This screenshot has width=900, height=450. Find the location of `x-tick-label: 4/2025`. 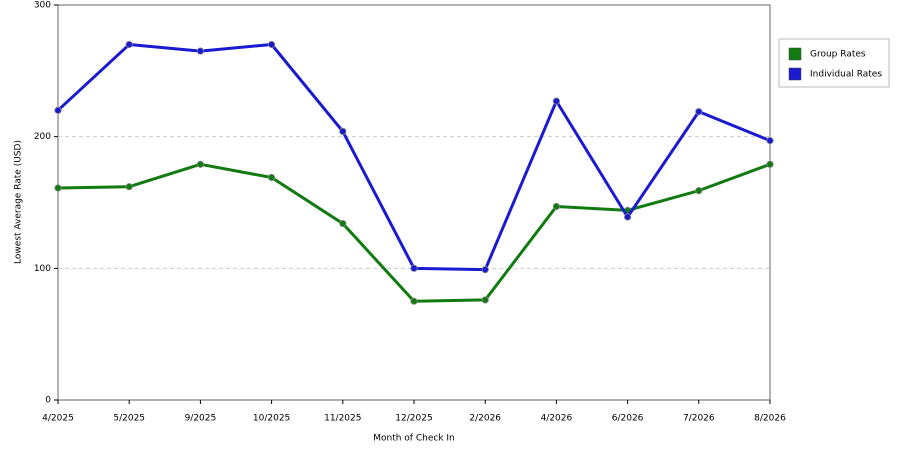

x-tick-label: 4/2025 is located at coordinates (58, 419).